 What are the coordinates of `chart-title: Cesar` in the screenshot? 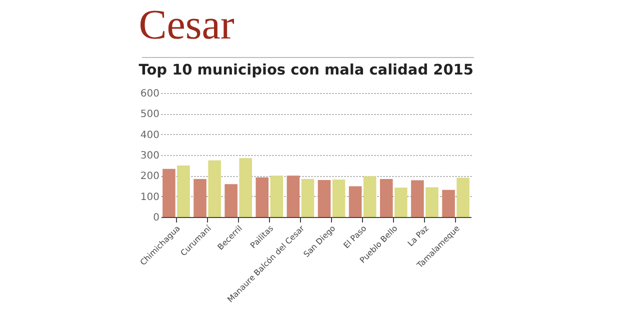 It's located at (186, 25).